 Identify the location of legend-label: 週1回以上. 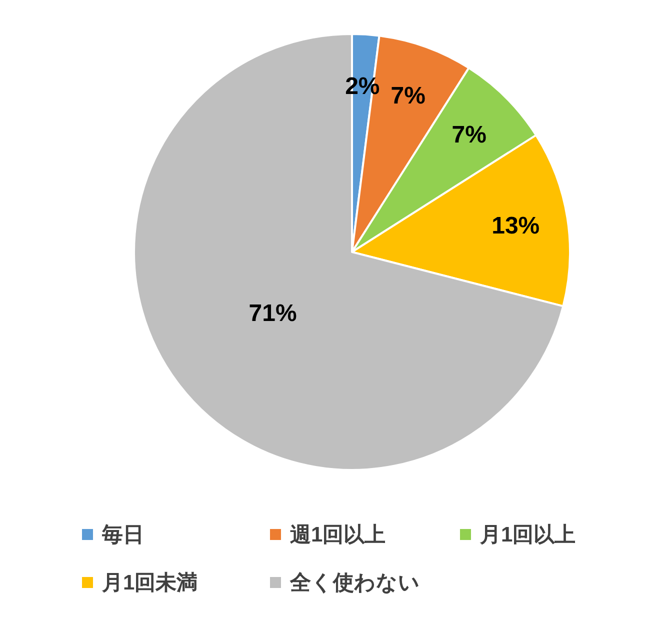
(338, 535).